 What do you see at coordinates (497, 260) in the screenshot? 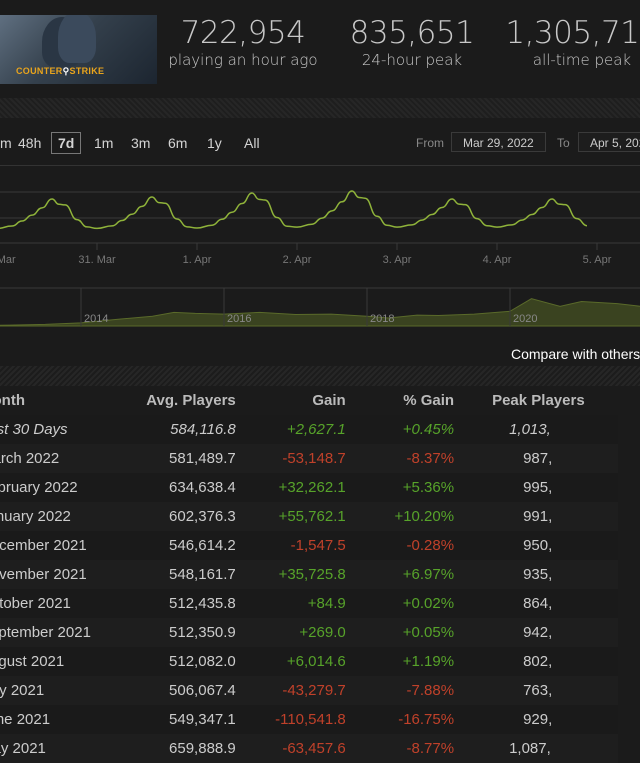
I see `x-tick-label: 4. Apr` at bounding box center [497, 260].